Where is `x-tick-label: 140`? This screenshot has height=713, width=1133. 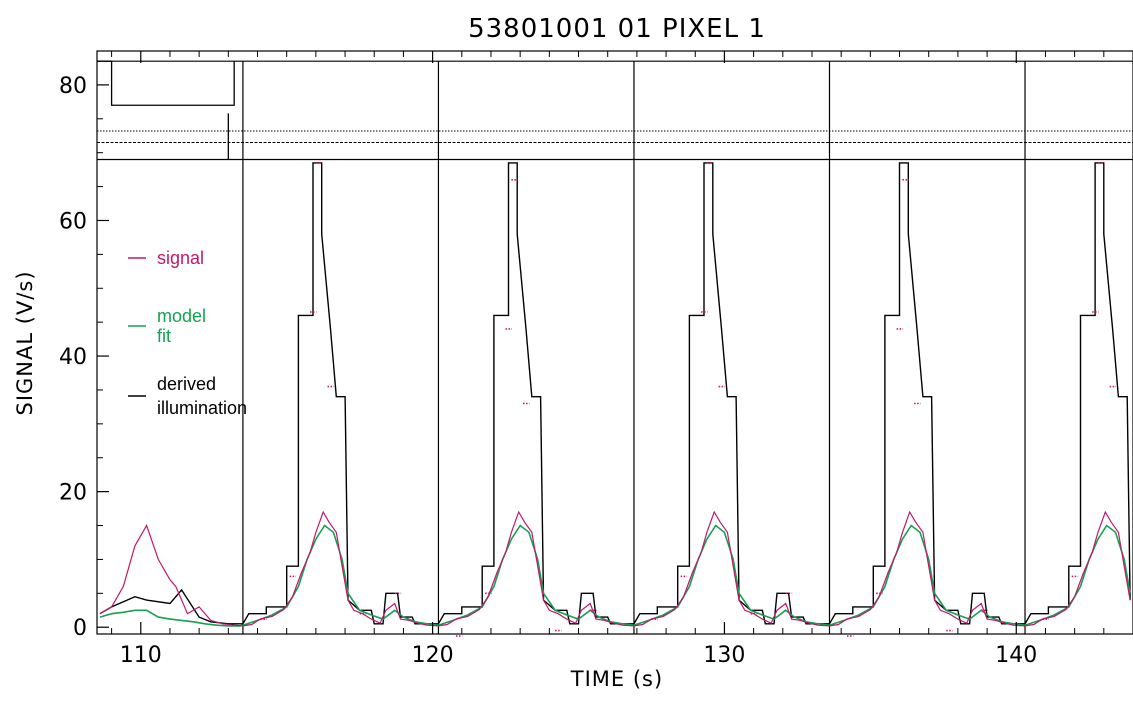
x-tick-label: 140 is located at coordinates (1016, 655).